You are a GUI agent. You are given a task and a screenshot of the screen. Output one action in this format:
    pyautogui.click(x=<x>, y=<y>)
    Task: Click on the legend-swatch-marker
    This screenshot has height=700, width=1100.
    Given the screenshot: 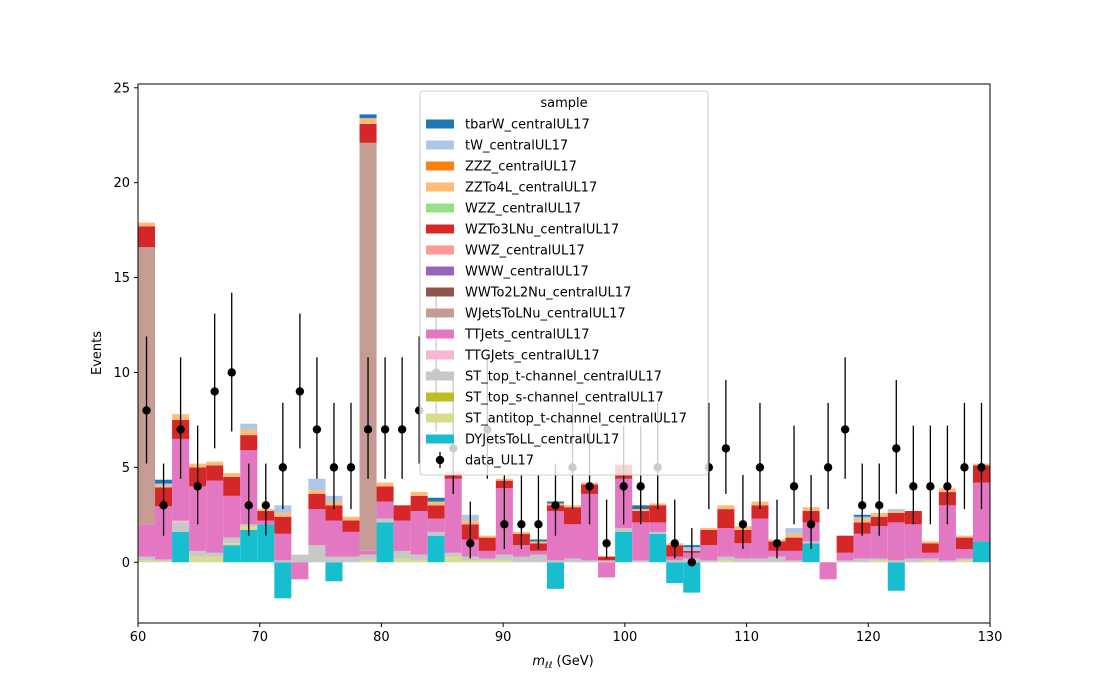 What is the action you would take?
    pyautogui.click(x=440, y=460)
    